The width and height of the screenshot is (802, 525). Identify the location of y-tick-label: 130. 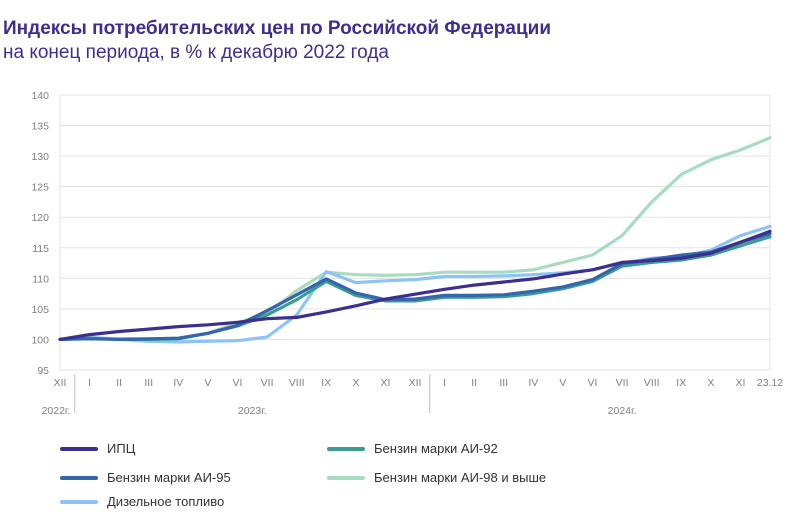
(40, 157).